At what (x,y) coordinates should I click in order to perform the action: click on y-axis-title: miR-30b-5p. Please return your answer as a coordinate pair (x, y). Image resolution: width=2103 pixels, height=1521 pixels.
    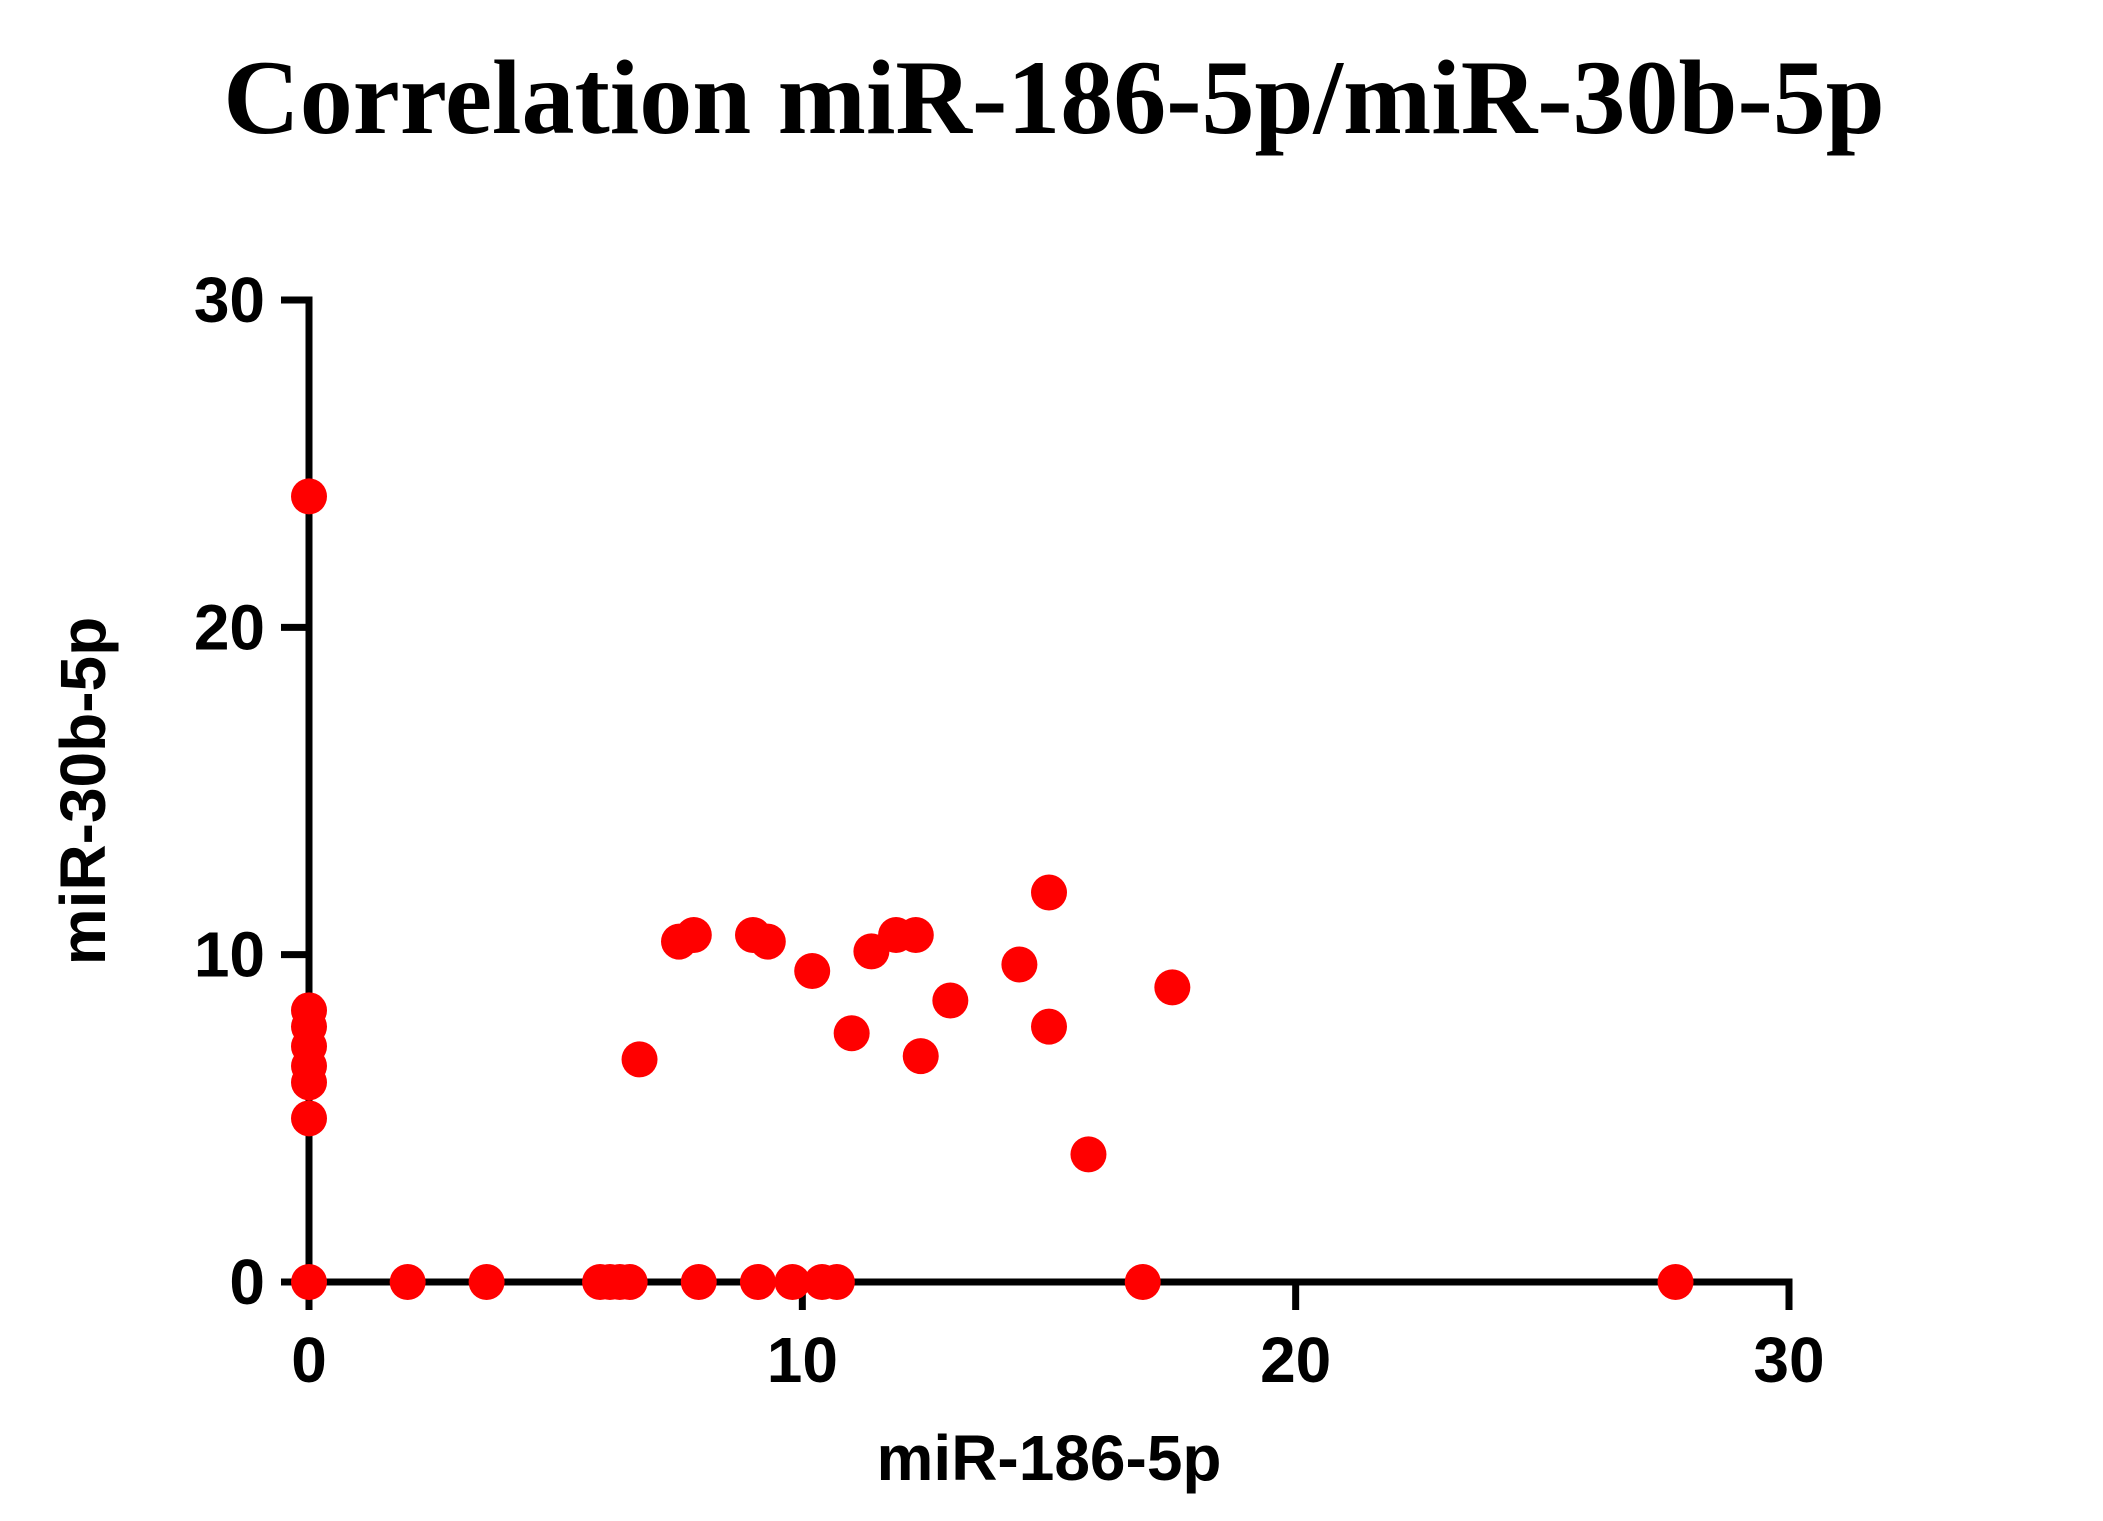
    Looking at the image, I should click on (83, 791).